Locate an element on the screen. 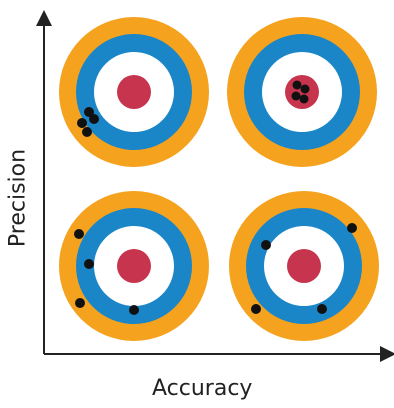  target-top-right is located at coordinates (302, 92).